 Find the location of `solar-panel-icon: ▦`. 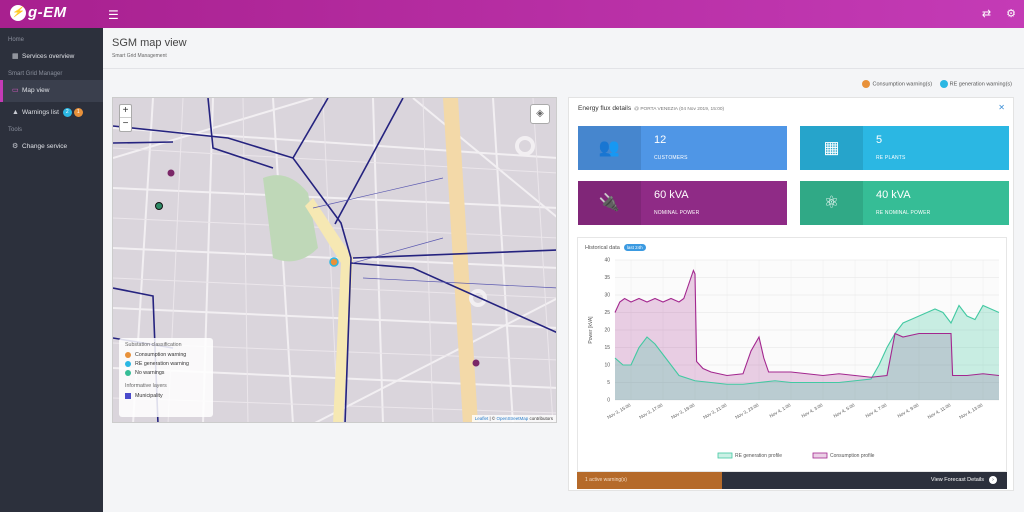

solar-panel-icon: ▦ is located at coordinates (831, 148).